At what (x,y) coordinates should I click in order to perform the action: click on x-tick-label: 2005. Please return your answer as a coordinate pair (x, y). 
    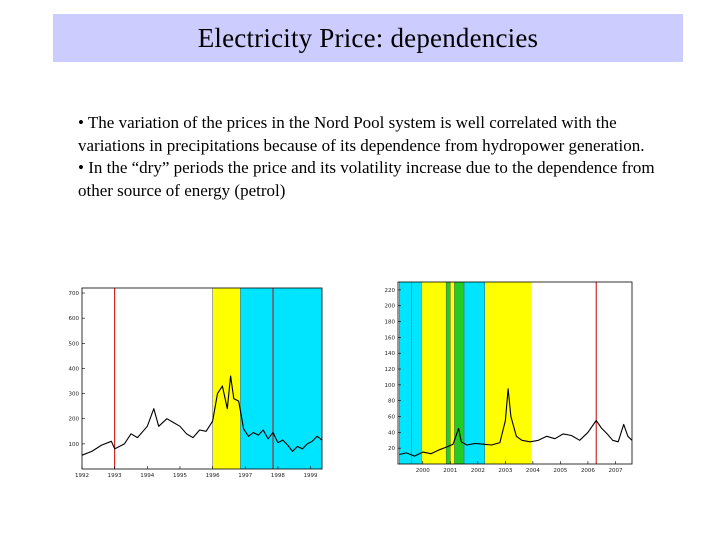
    Looking at the image, I should click on (560, 471).